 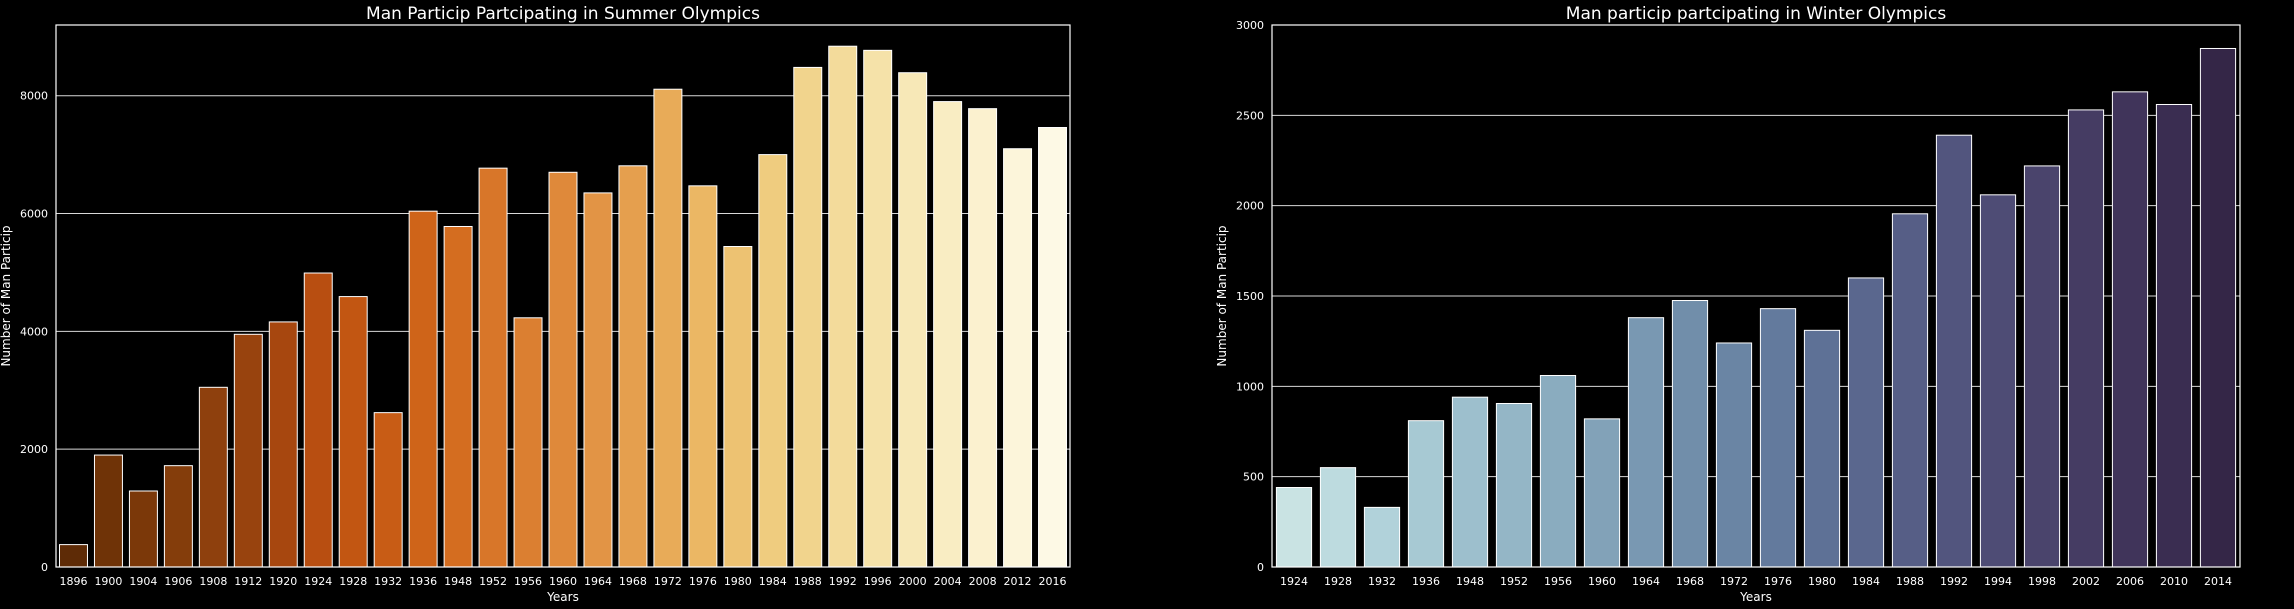 I want to click on winter-x-tick-label: 1924, so click(x=1294, y=581).